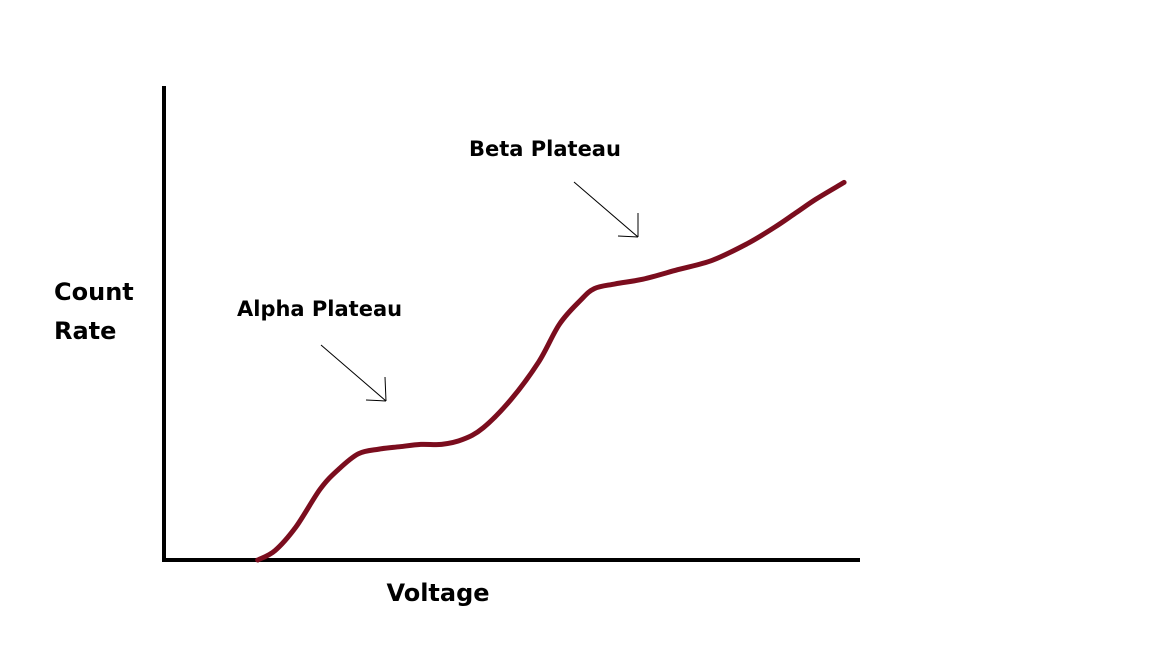  What do you see at coordinates (94, 292) in the screenshot?
I see `y-axis-label-line-1: Count` at bounding box center [94, 292].